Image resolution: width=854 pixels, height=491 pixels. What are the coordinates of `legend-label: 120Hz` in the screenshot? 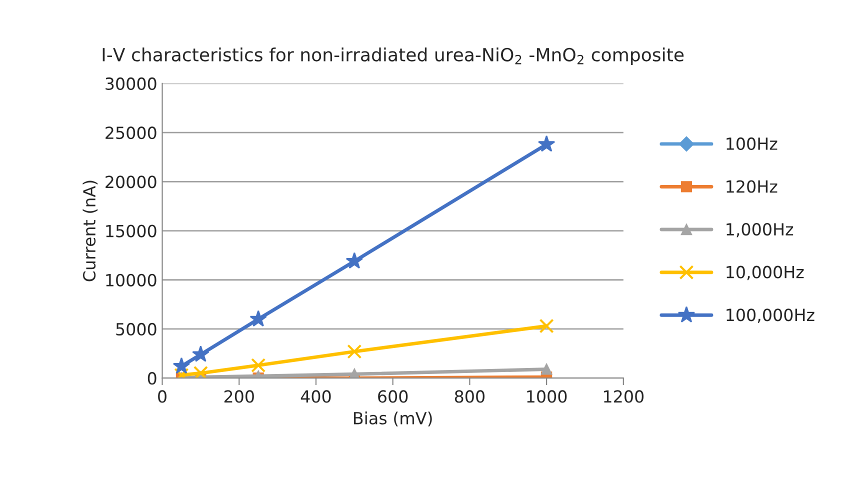 It's located at (752, 186).